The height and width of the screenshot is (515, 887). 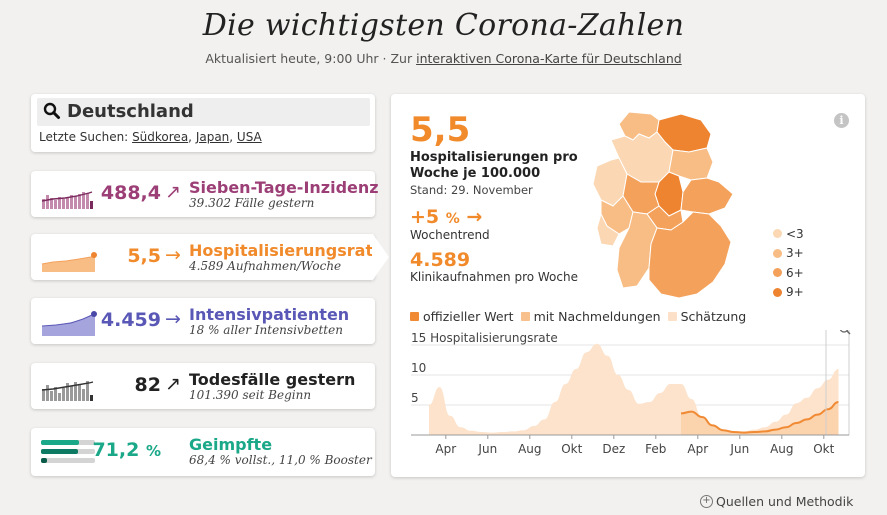 What do you see at coordinates (284, 187) in the screenshot?
I see `metric-name: Sieben-Tage-Inzidenz` at bounding box center [284, 187].